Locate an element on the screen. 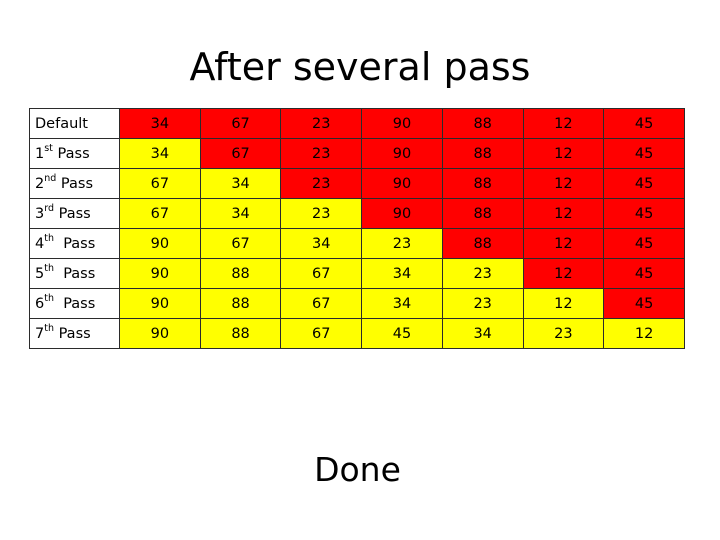 The image size is (720, 540). table-row: 1st Pass 34 67 23 90 88 12 45 is located at coordinates (357, 153).